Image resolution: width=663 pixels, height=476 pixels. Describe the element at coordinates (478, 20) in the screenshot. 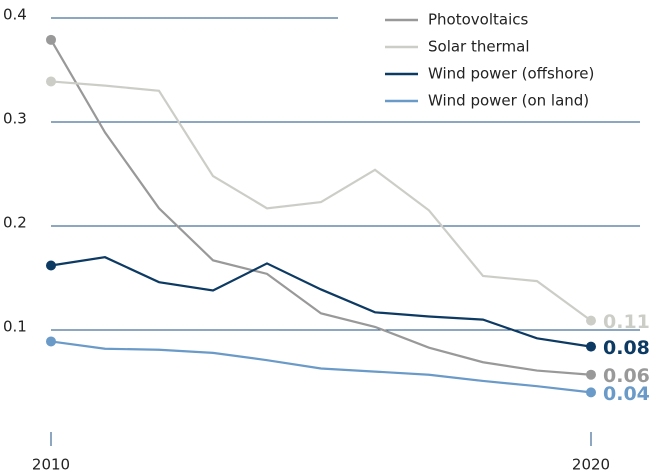

I see `legend-label: Photovoltaics` at that location.